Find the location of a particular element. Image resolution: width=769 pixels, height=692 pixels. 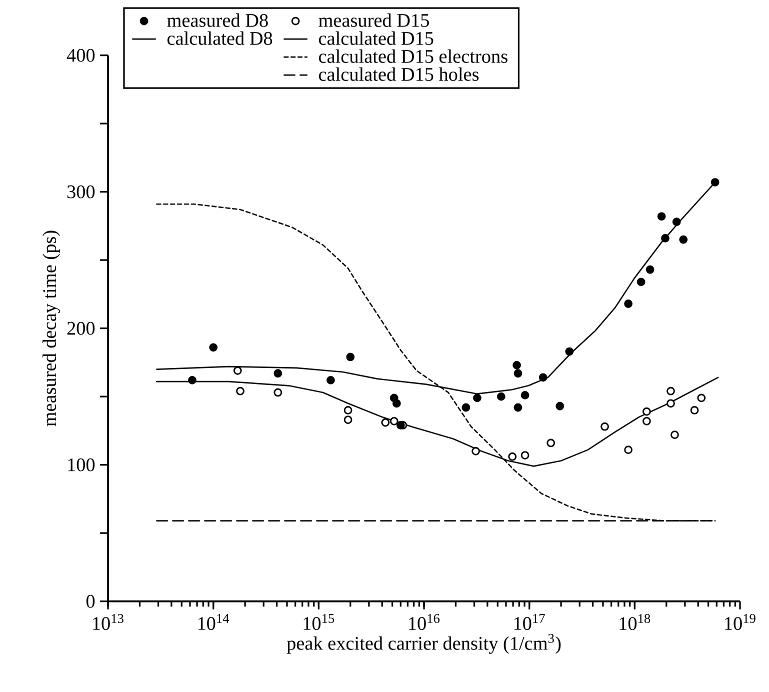

legend-label: calculated D8 is located at coordinates (219, 38).